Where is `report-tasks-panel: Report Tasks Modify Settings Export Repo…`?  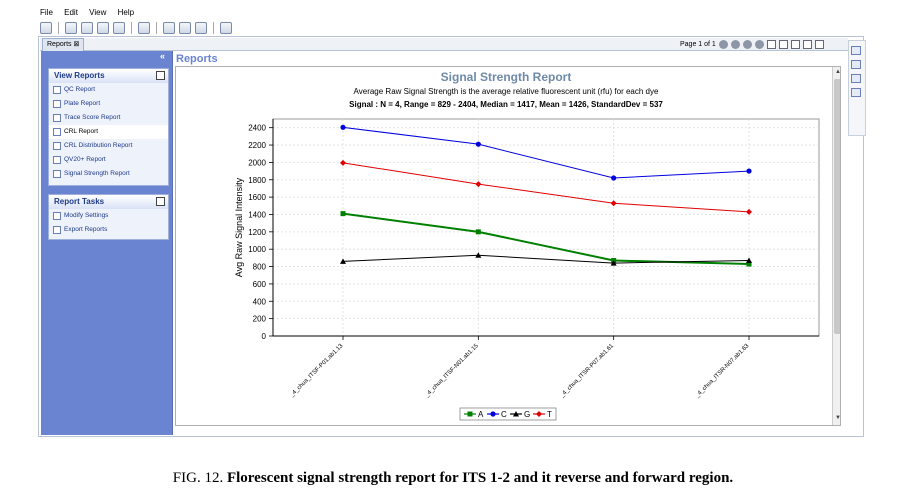
report-tasks-panel: Report Tasks Modify Settings Export Repo… is located at coordinates (108, 217).